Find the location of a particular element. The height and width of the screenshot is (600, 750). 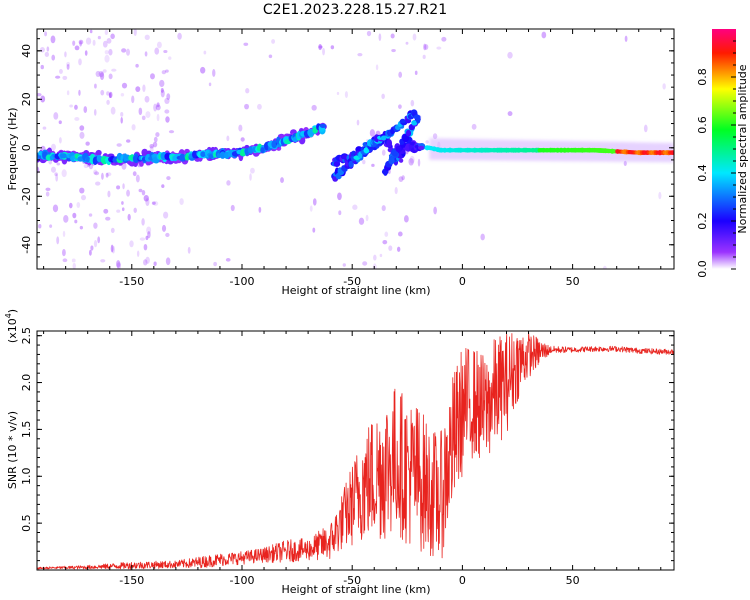

snr-x-label: Height of straight line (km) is located at coordinates (355, 589).